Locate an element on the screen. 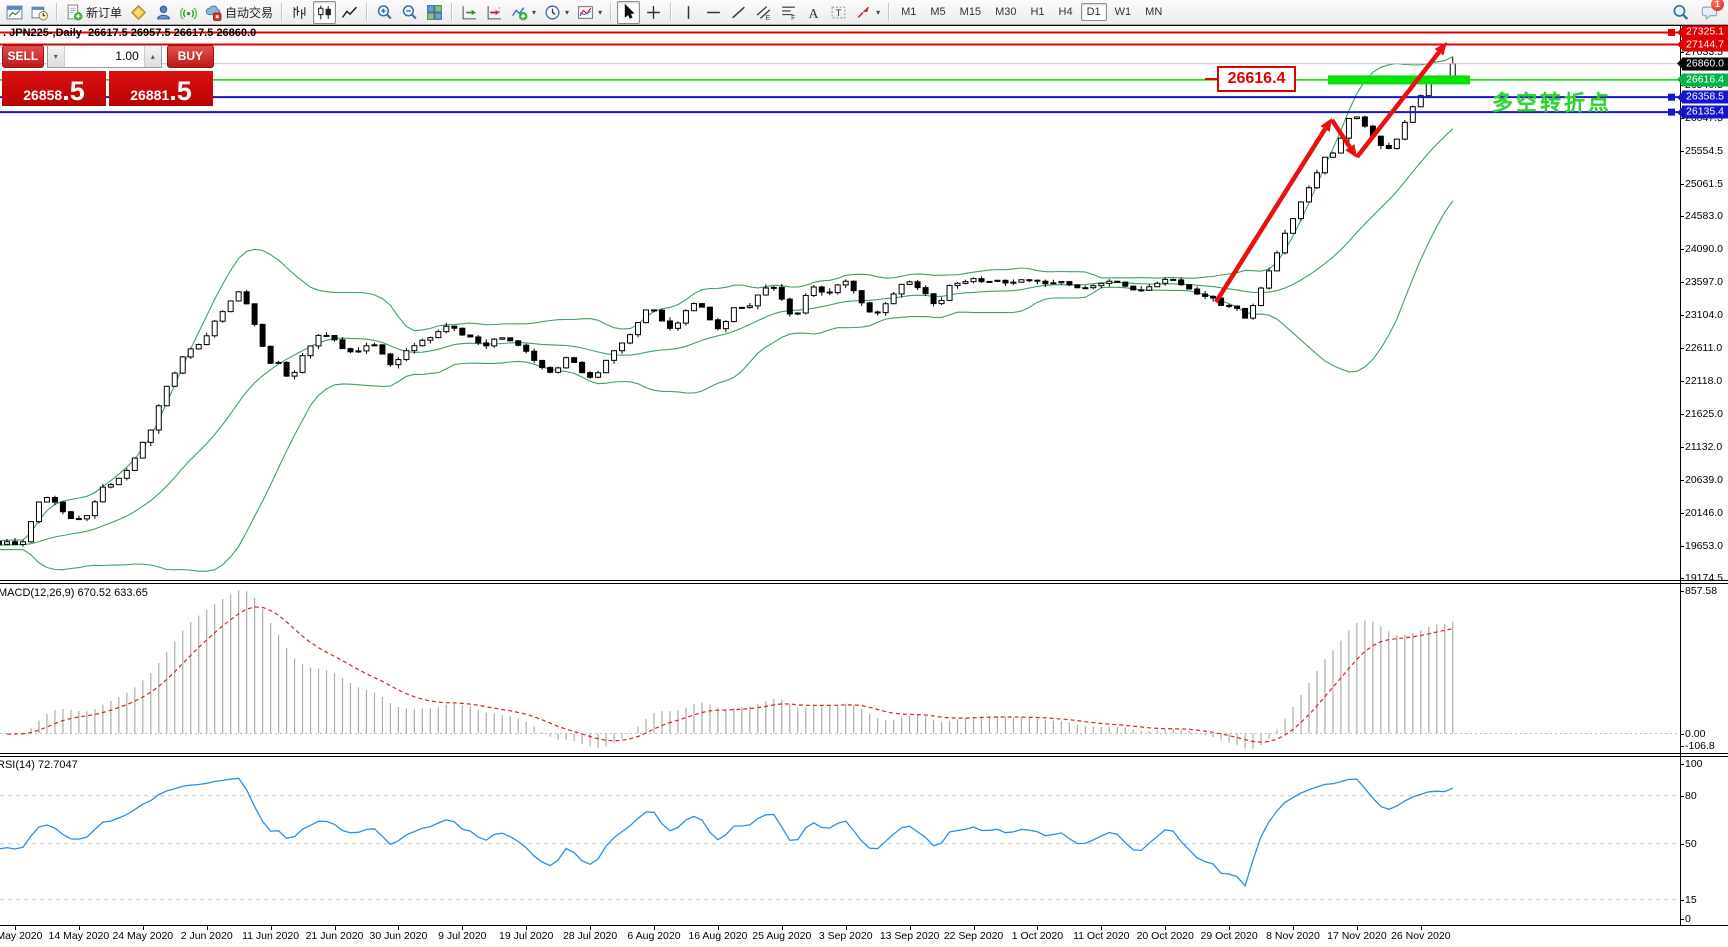 This screenshot has width=1728, height=947. new-order-button: 新订单 is located at coordinates (94, 12).